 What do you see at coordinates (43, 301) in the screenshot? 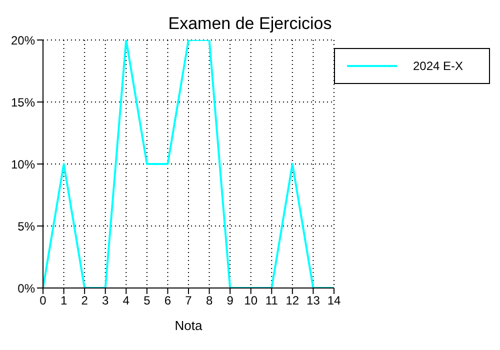
I see `x-tick-label: 0` at bounding box center [43, 301].